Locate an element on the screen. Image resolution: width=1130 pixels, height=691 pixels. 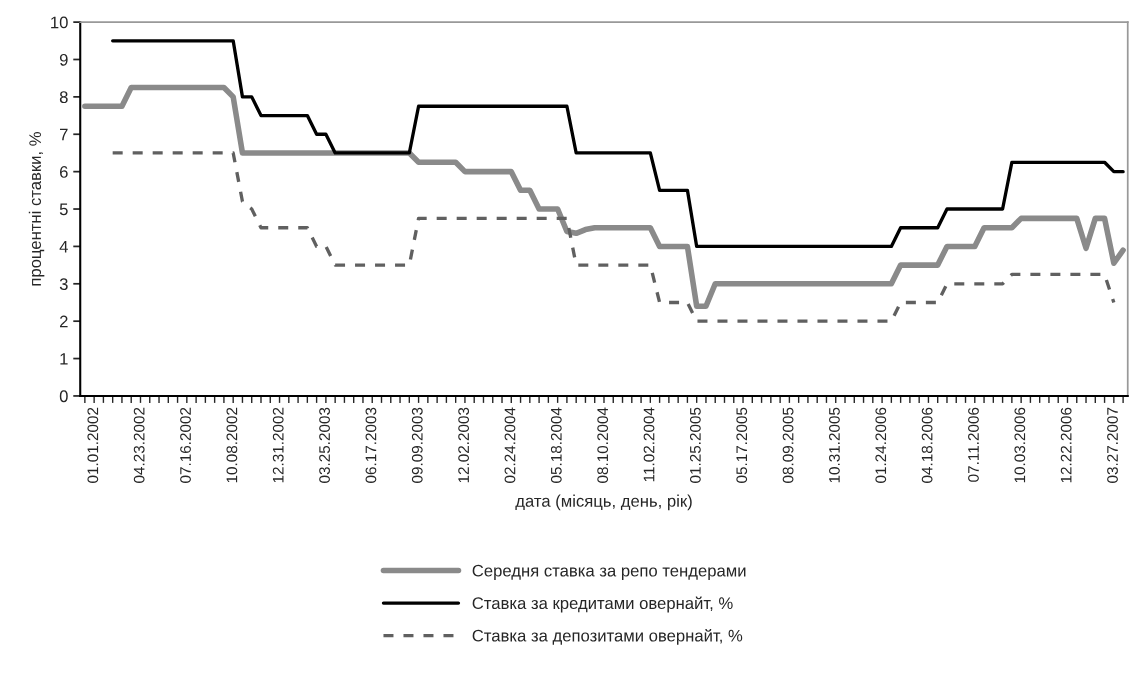
x-tick-label: 12.02.2003 is located at coordinates (464, 445).